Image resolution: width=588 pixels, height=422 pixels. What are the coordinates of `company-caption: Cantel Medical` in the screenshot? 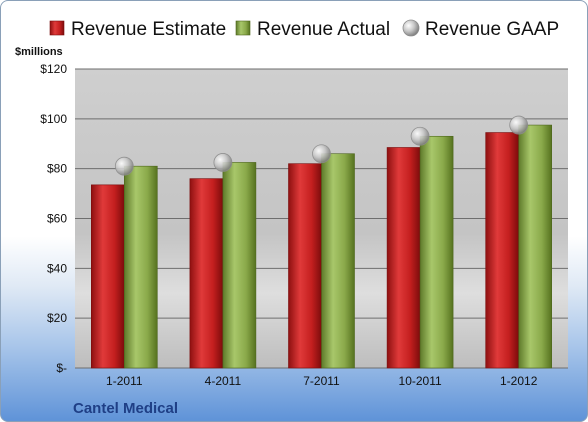 It's located at (125, 408).